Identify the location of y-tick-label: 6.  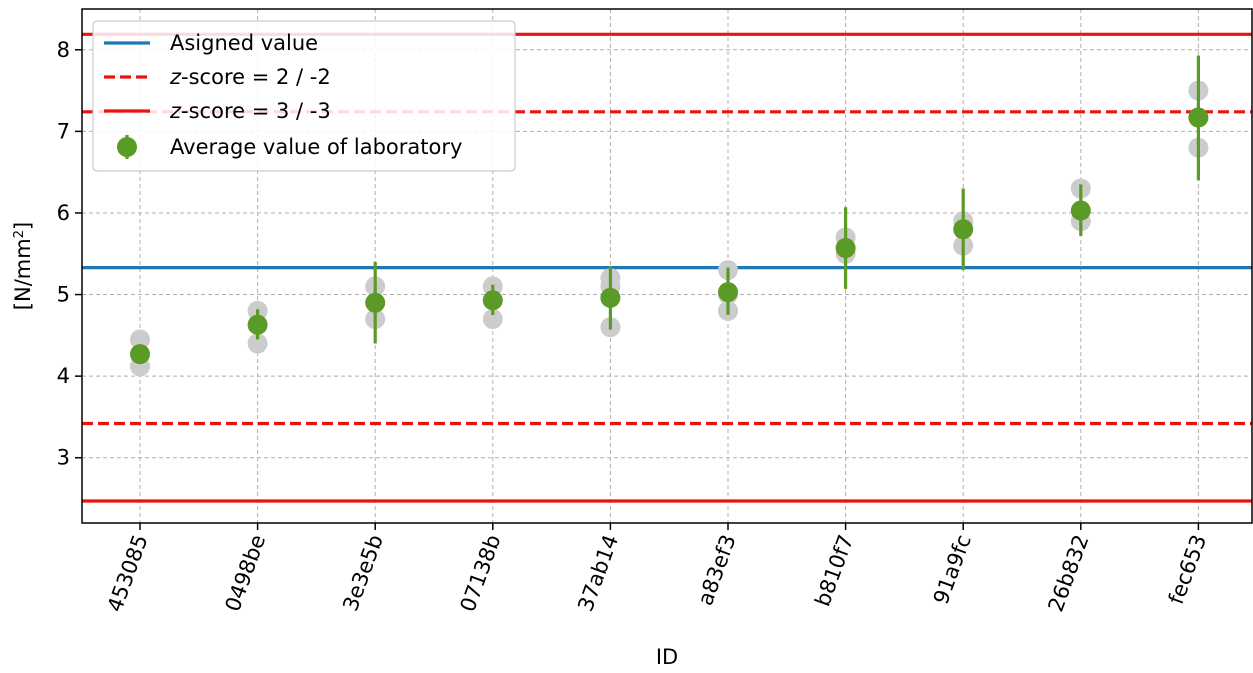
(63, 213).